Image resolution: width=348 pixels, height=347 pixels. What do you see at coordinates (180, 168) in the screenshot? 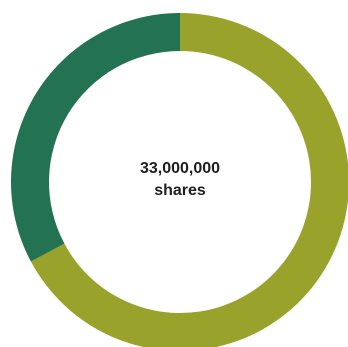
I see `center-value: 33,000,000` at bounding box center [180, 168].